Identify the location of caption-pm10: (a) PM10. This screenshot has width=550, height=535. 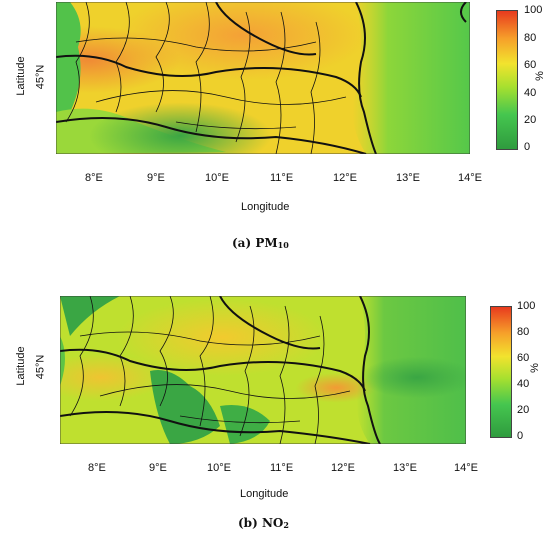
(260, 243).